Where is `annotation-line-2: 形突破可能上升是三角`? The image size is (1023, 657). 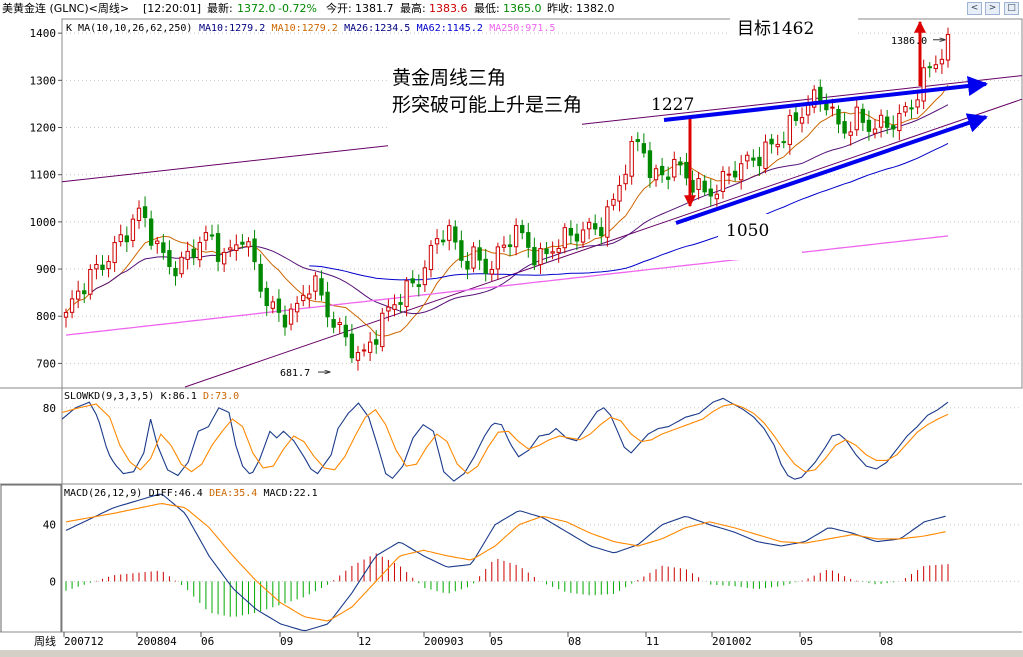
annotation-line-2: 形突破可能上升是三角 is located at coordinates (487, 105).